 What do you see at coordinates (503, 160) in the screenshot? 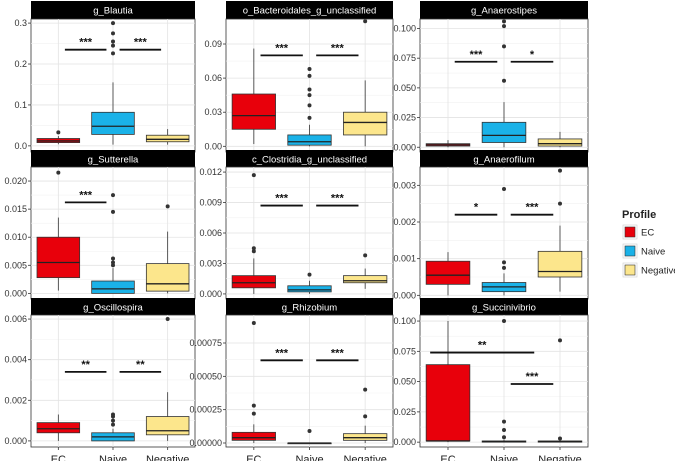
I see `panel-title: g_Anaerofilum` at bounding box center [503, 160].